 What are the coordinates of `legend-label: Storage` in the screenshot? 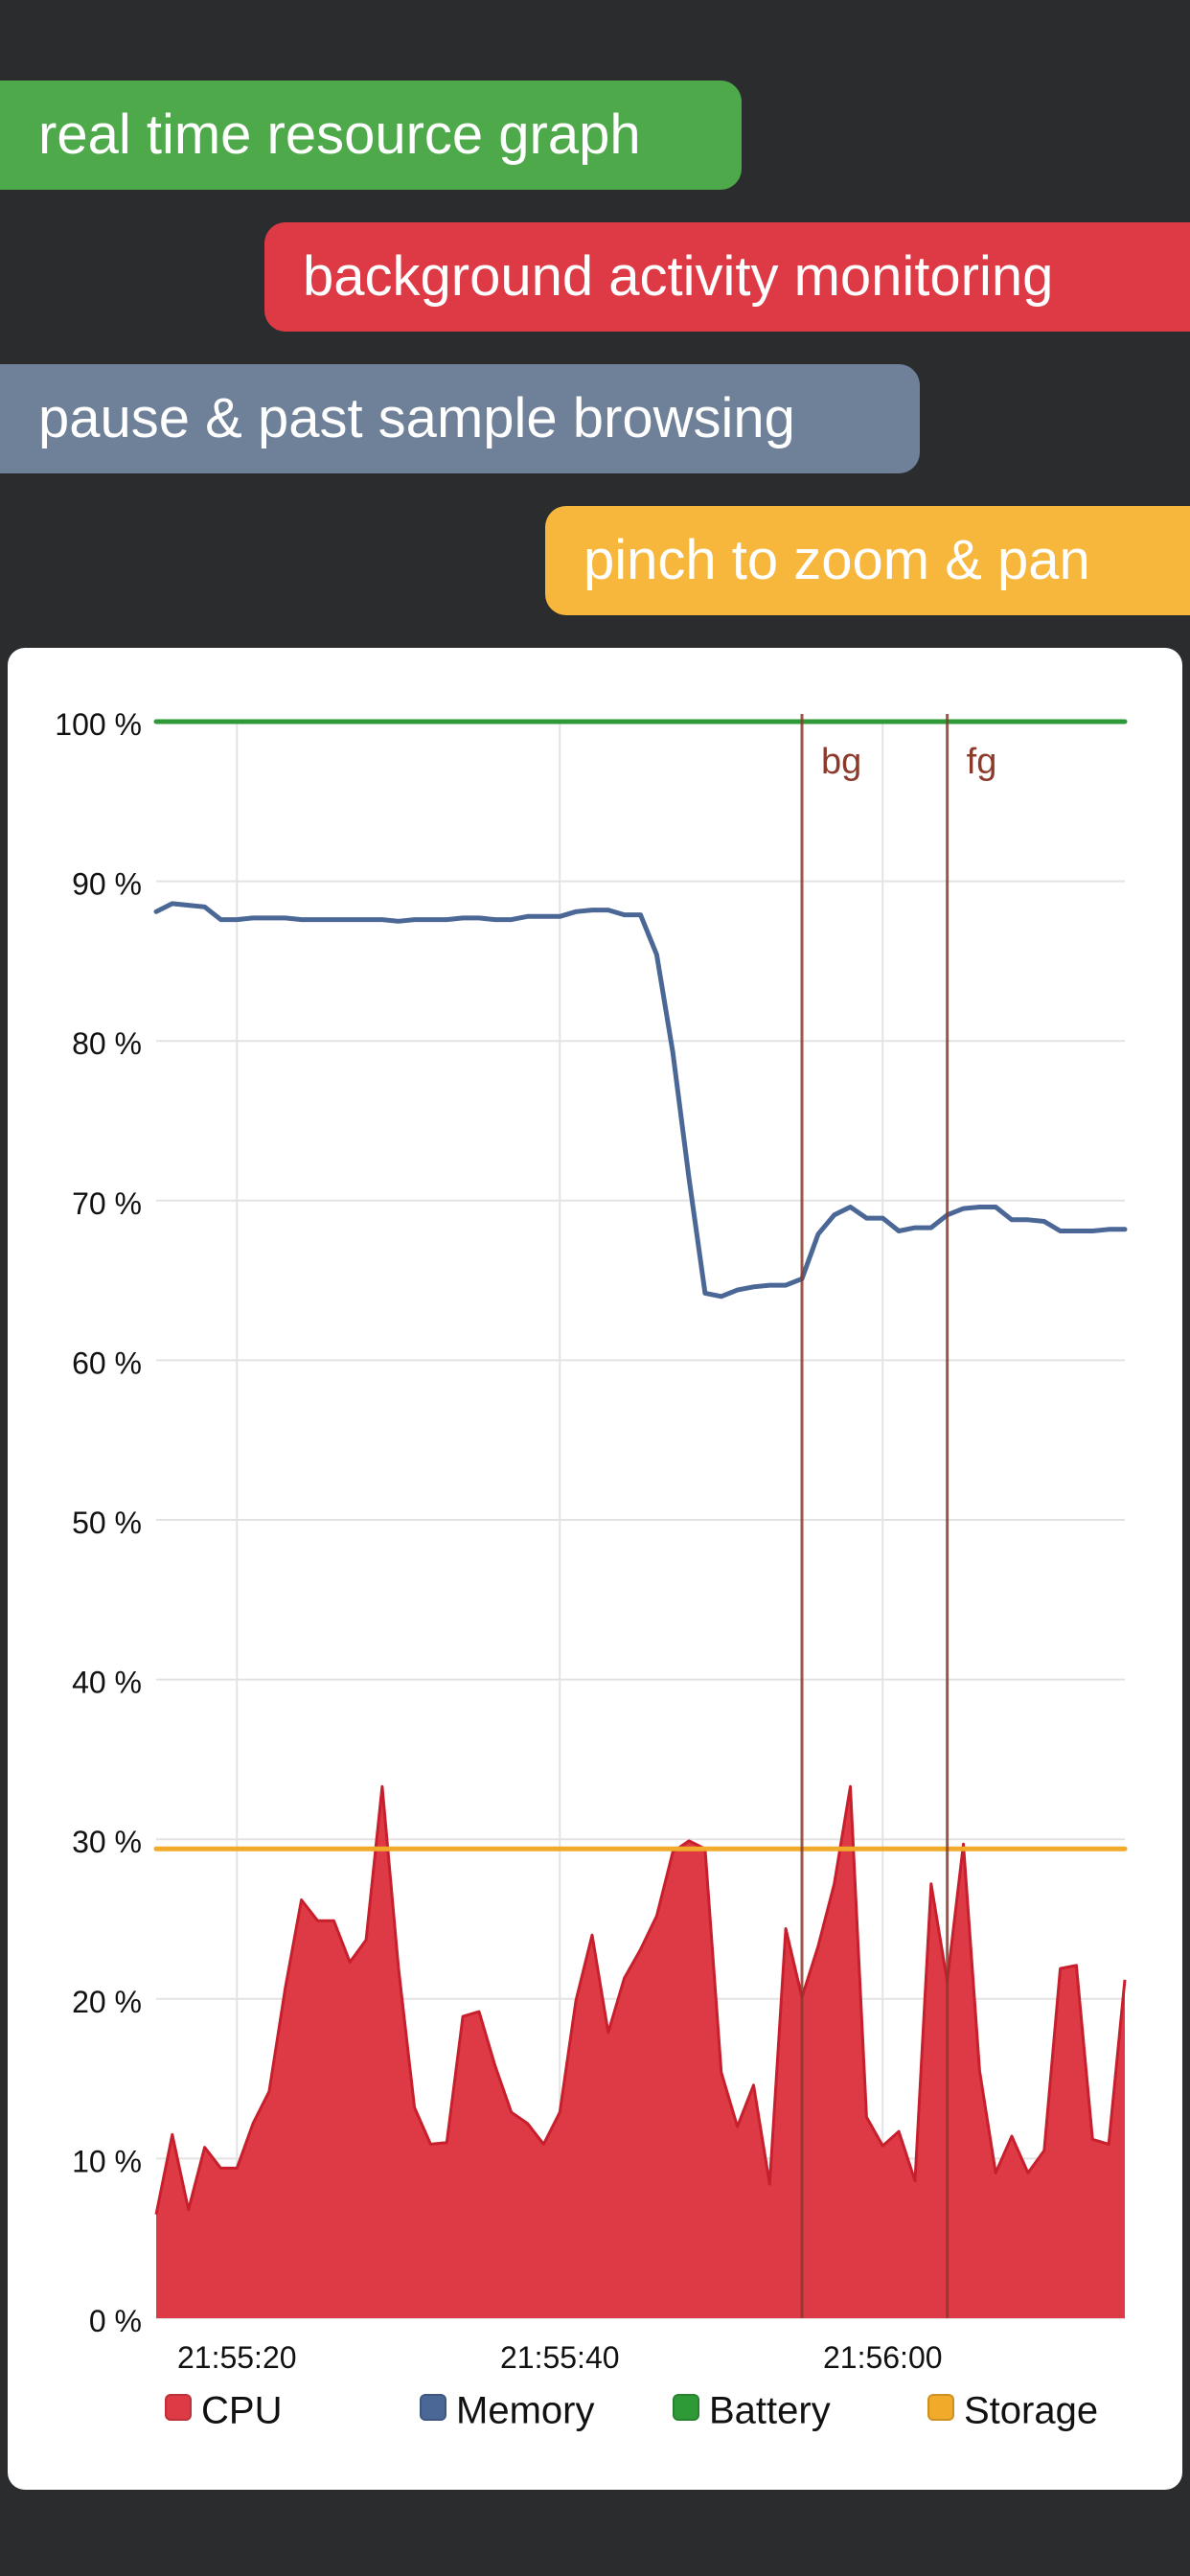 It's located at (1032, 2410).